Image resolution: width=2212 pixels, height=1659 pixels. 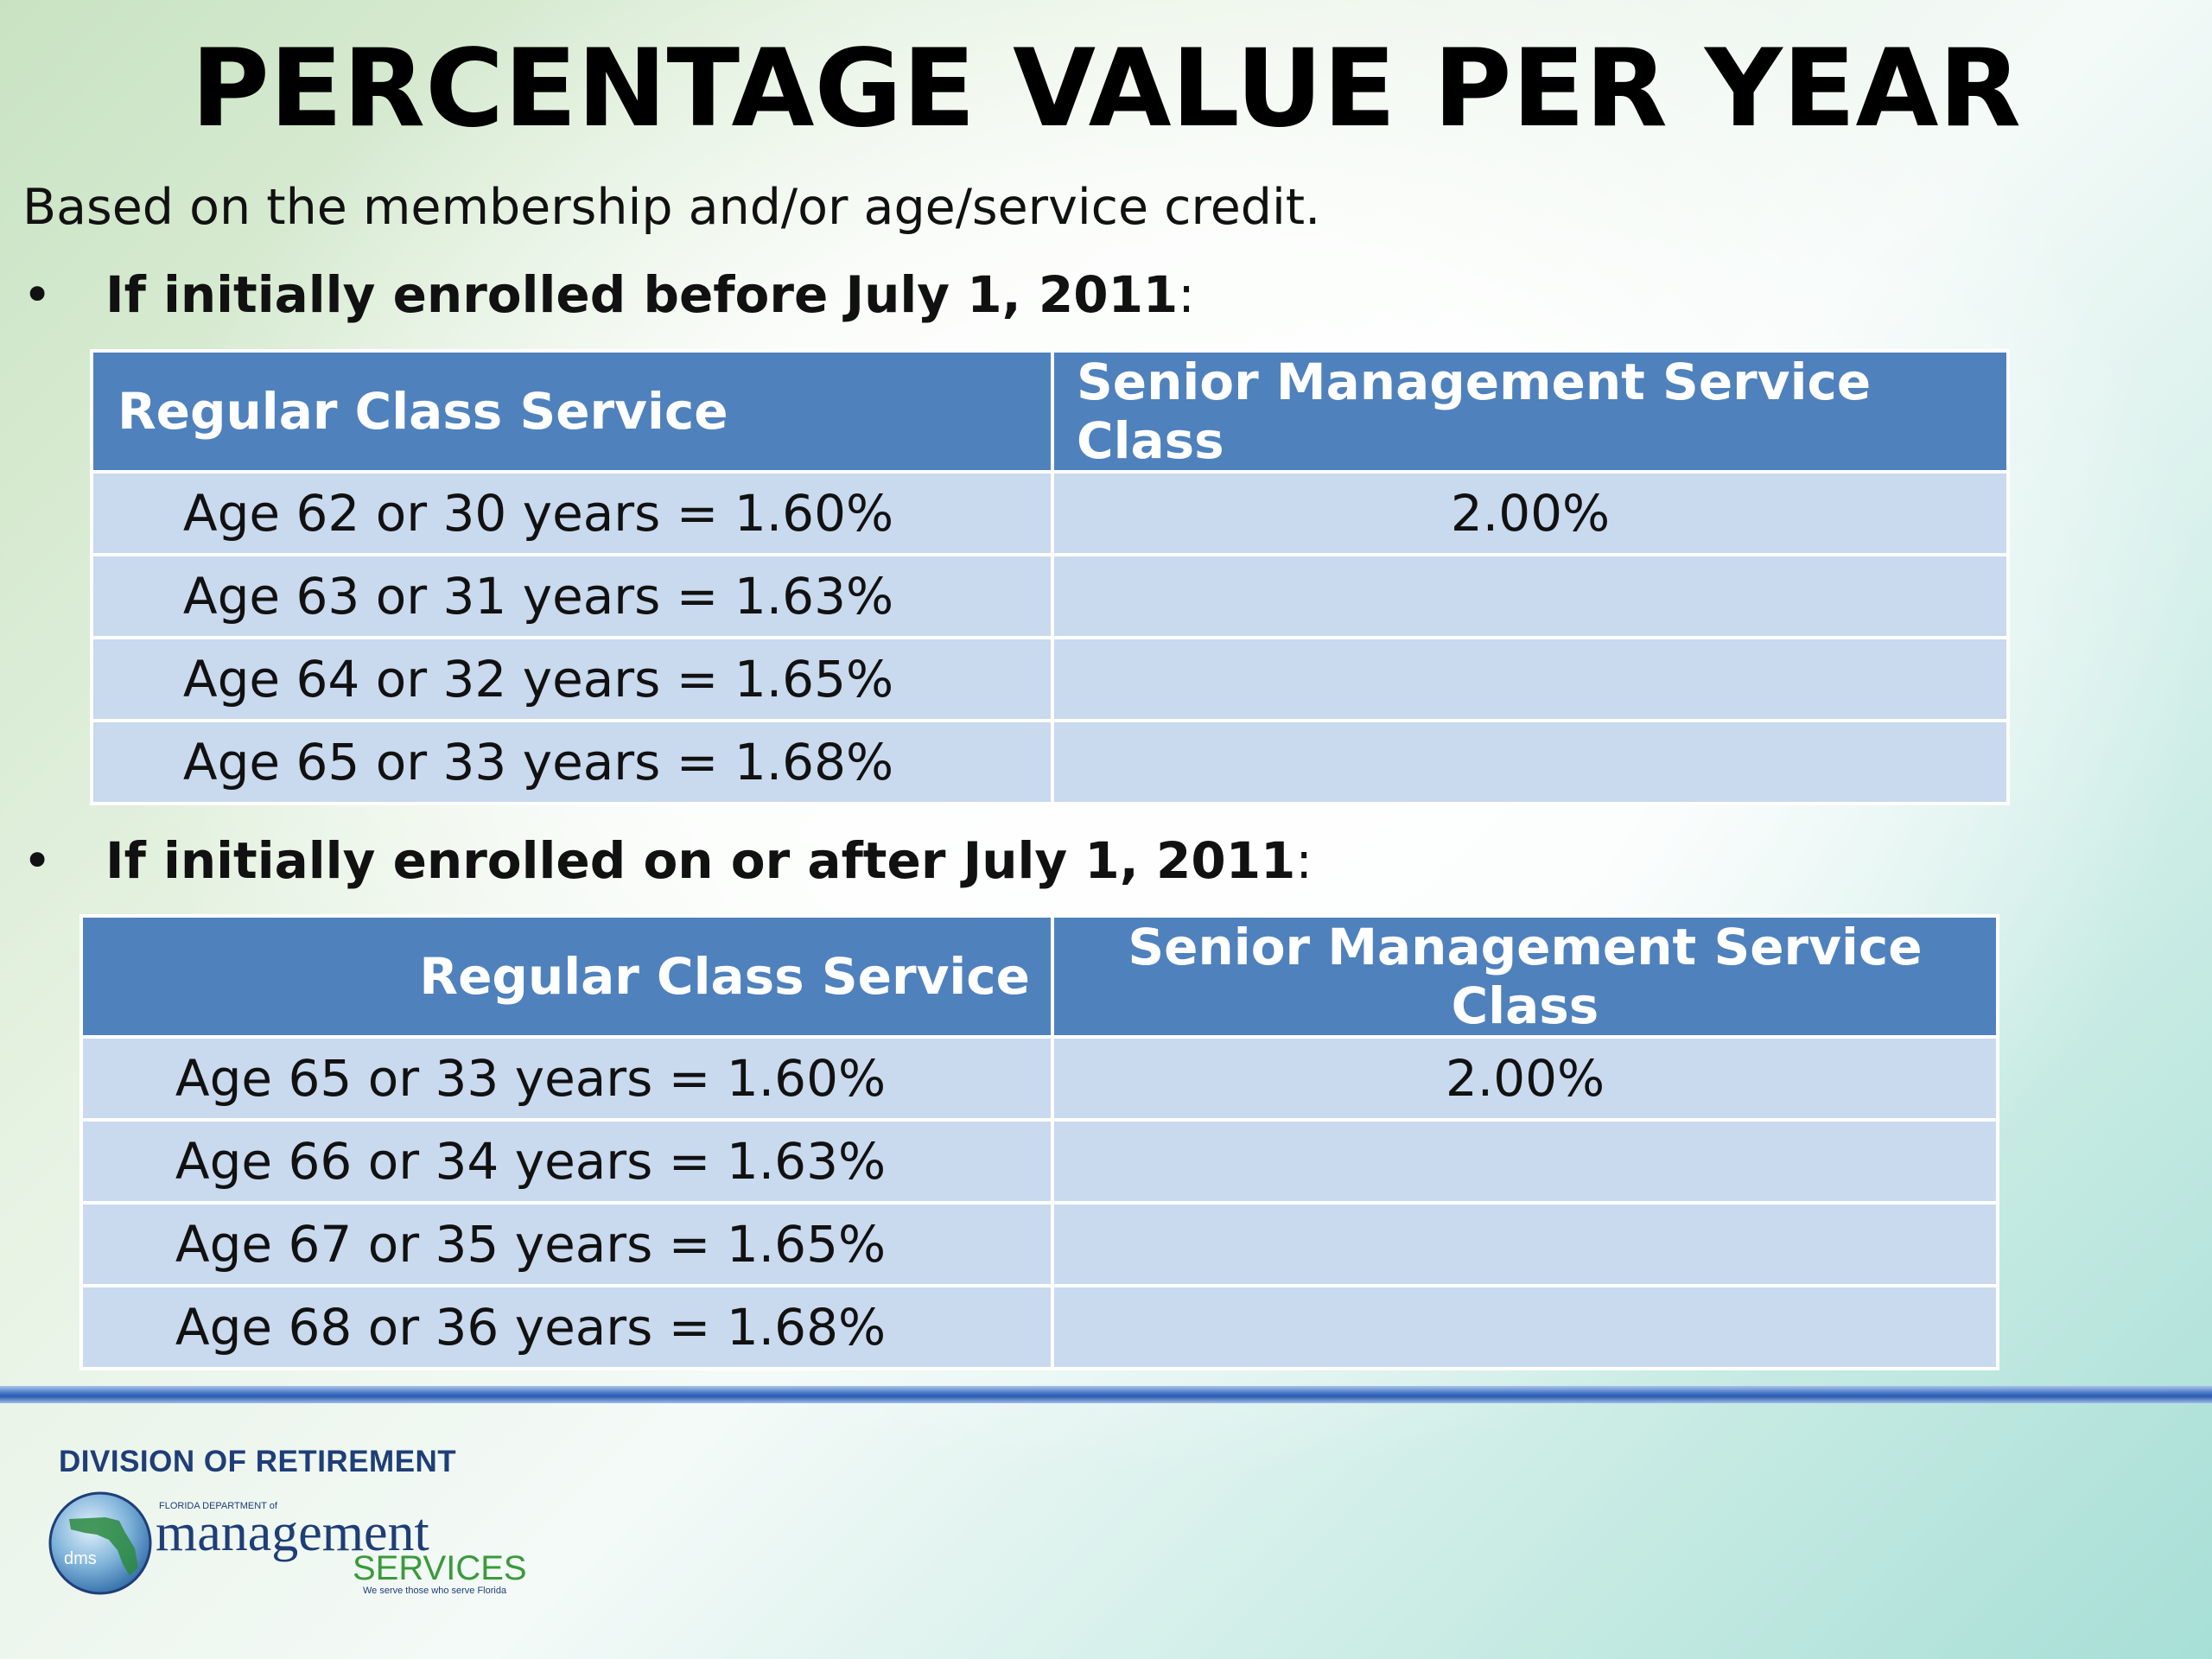 I want to click on footer-divider, so click(x=1106, y=1394).